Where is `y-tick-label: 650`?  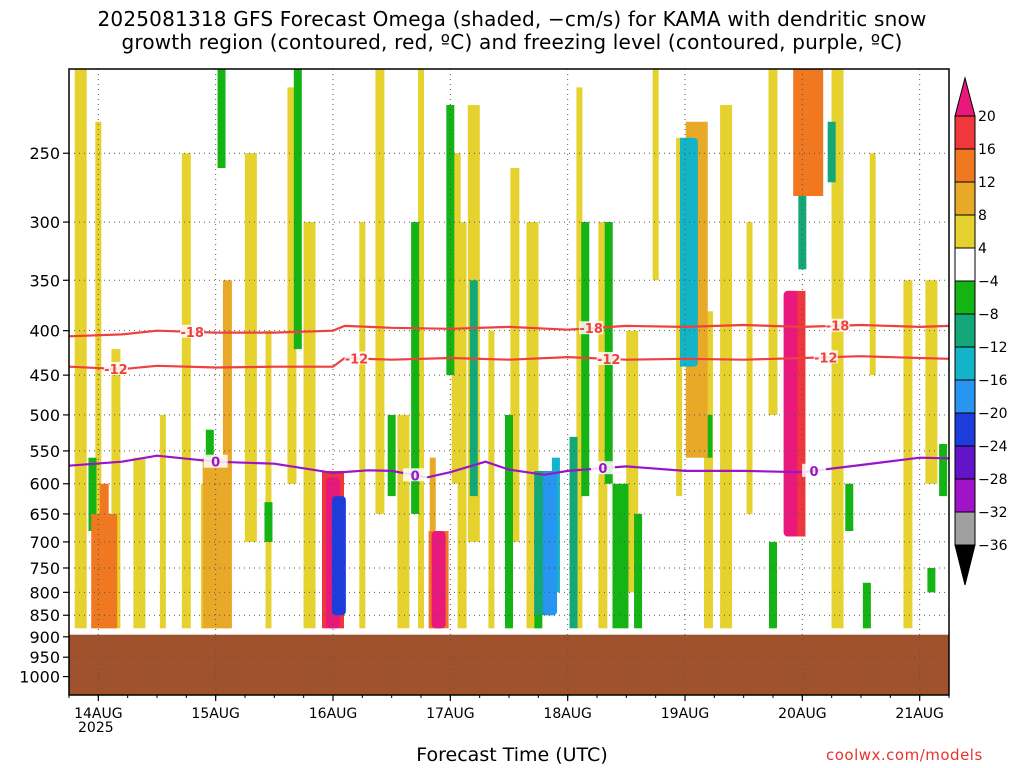
y-tick-label: 650 is located at coordinates (44, 514).